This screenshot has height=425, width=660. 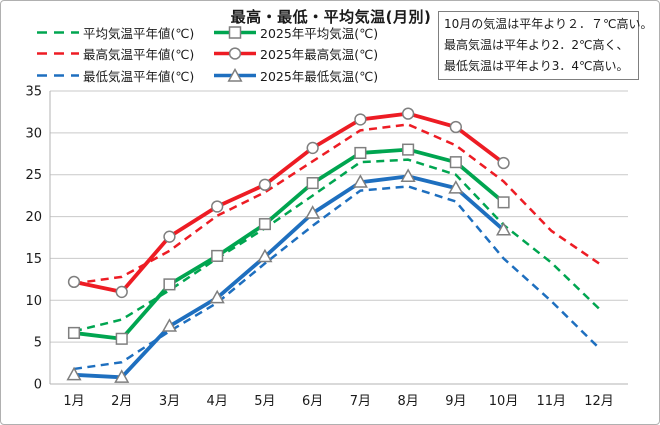 I want to click on x-axis-labels: 1月 2月 3月 4月 5月 6月 7月 8月 9月 10月 11月 12月, so click(x=338, y=401).